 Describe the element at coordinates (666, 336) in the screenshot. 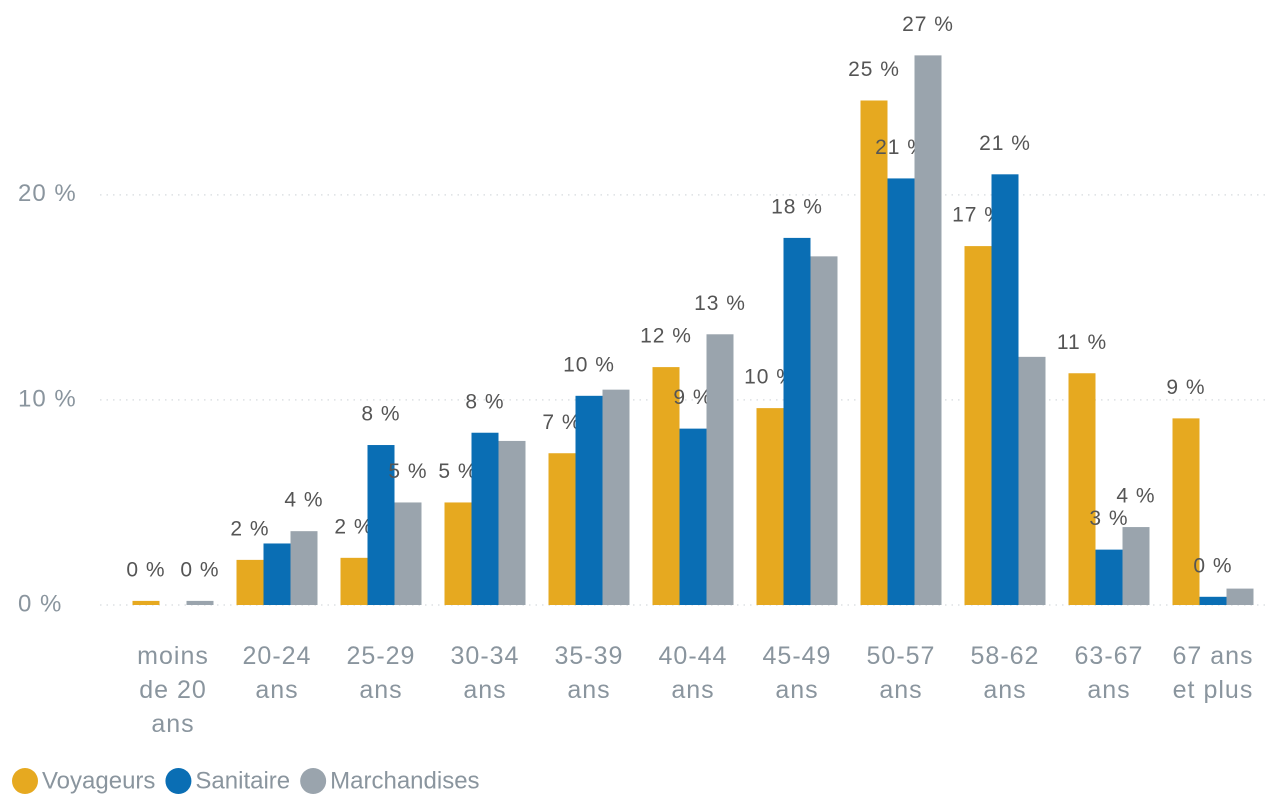

I see `data-label: 12 %` at that location.